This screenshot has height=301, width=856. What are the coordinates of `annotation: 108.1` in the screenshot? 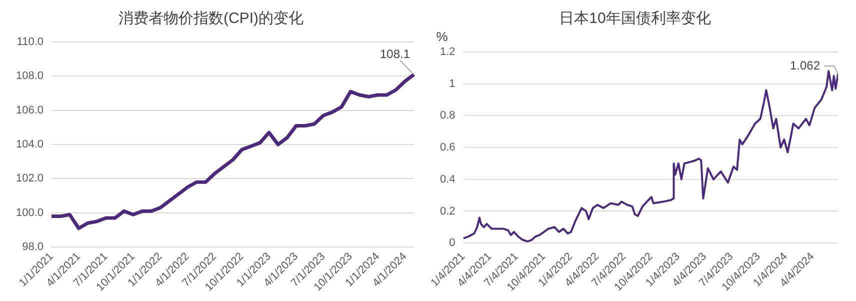 It's located at (395, 53).